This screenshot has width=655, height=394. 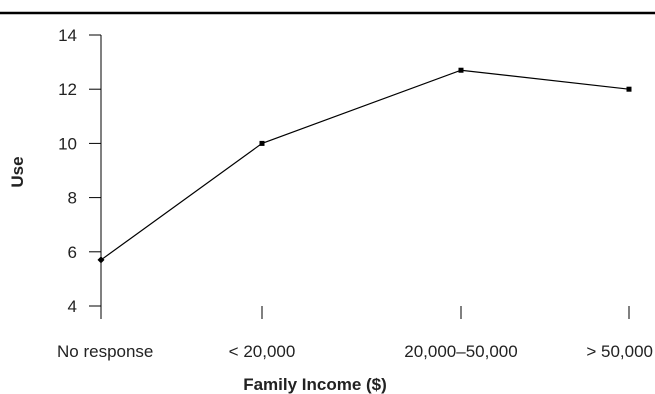 I want to click on x-tick-label: < 20,000, so click(x=262, y=351).